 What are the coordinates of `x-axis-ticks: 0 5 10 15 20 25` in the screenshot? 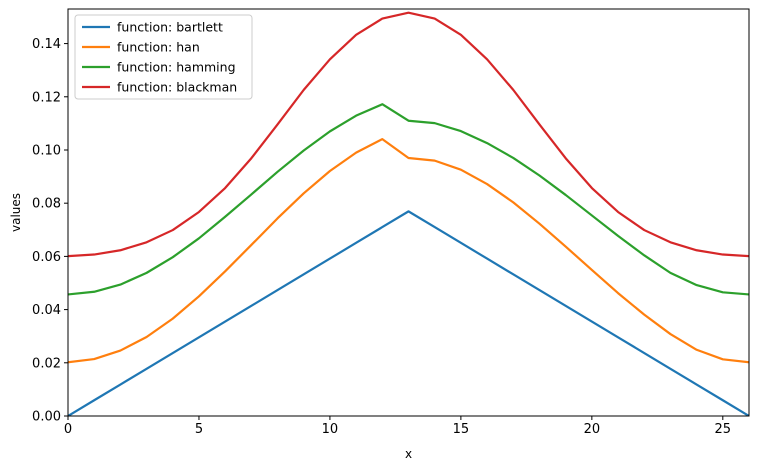 It's located at (397, 426).